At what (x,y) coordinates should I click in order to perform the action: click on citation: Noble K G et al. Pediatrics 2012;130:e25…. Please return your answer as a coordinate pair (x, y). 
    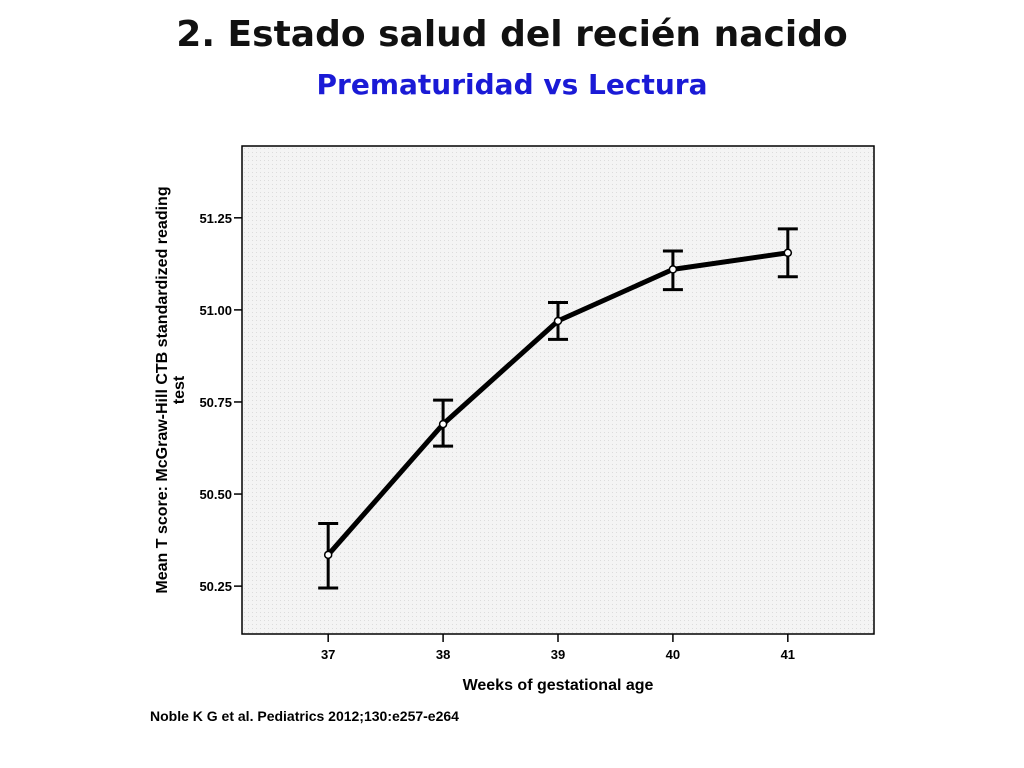
    Looking at the image, I should click on (304, 716).